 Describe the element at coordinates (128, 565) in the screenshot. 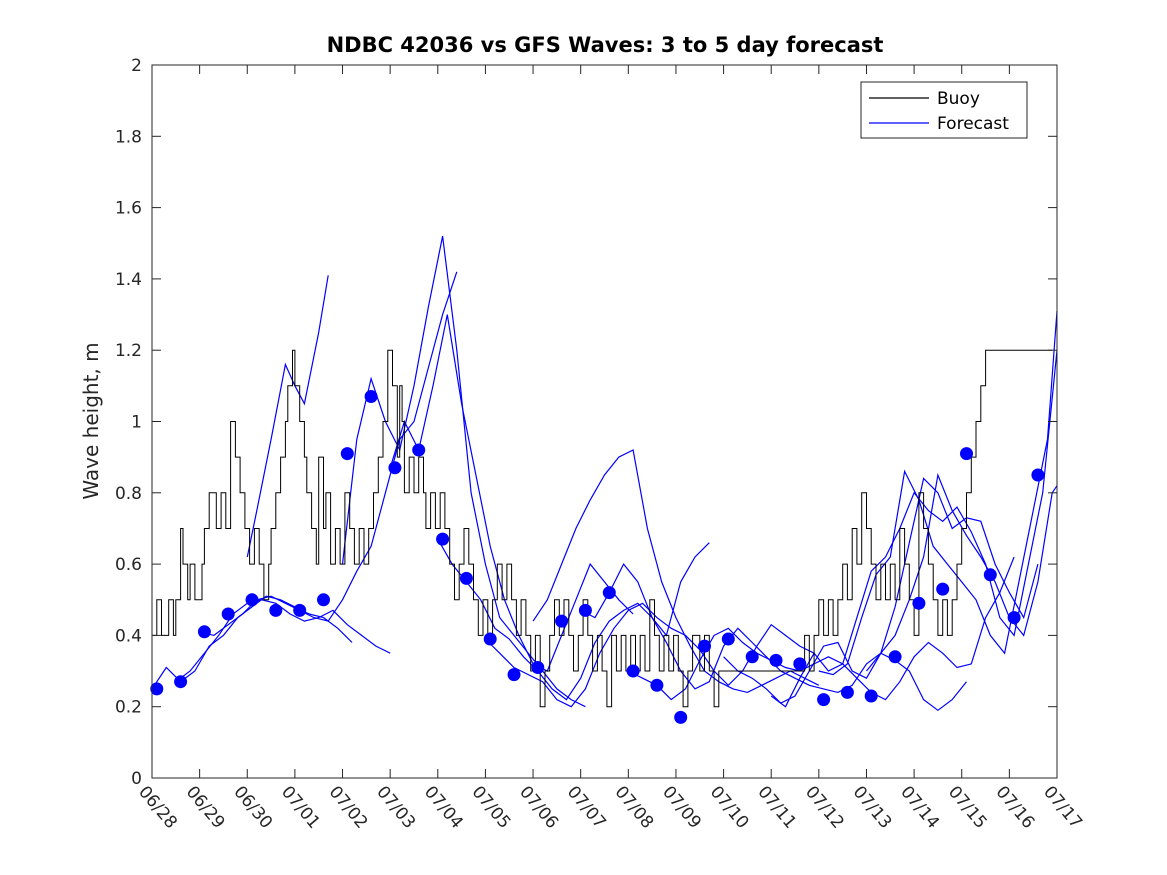

I see `y-tick-label: 0.6` at that location.